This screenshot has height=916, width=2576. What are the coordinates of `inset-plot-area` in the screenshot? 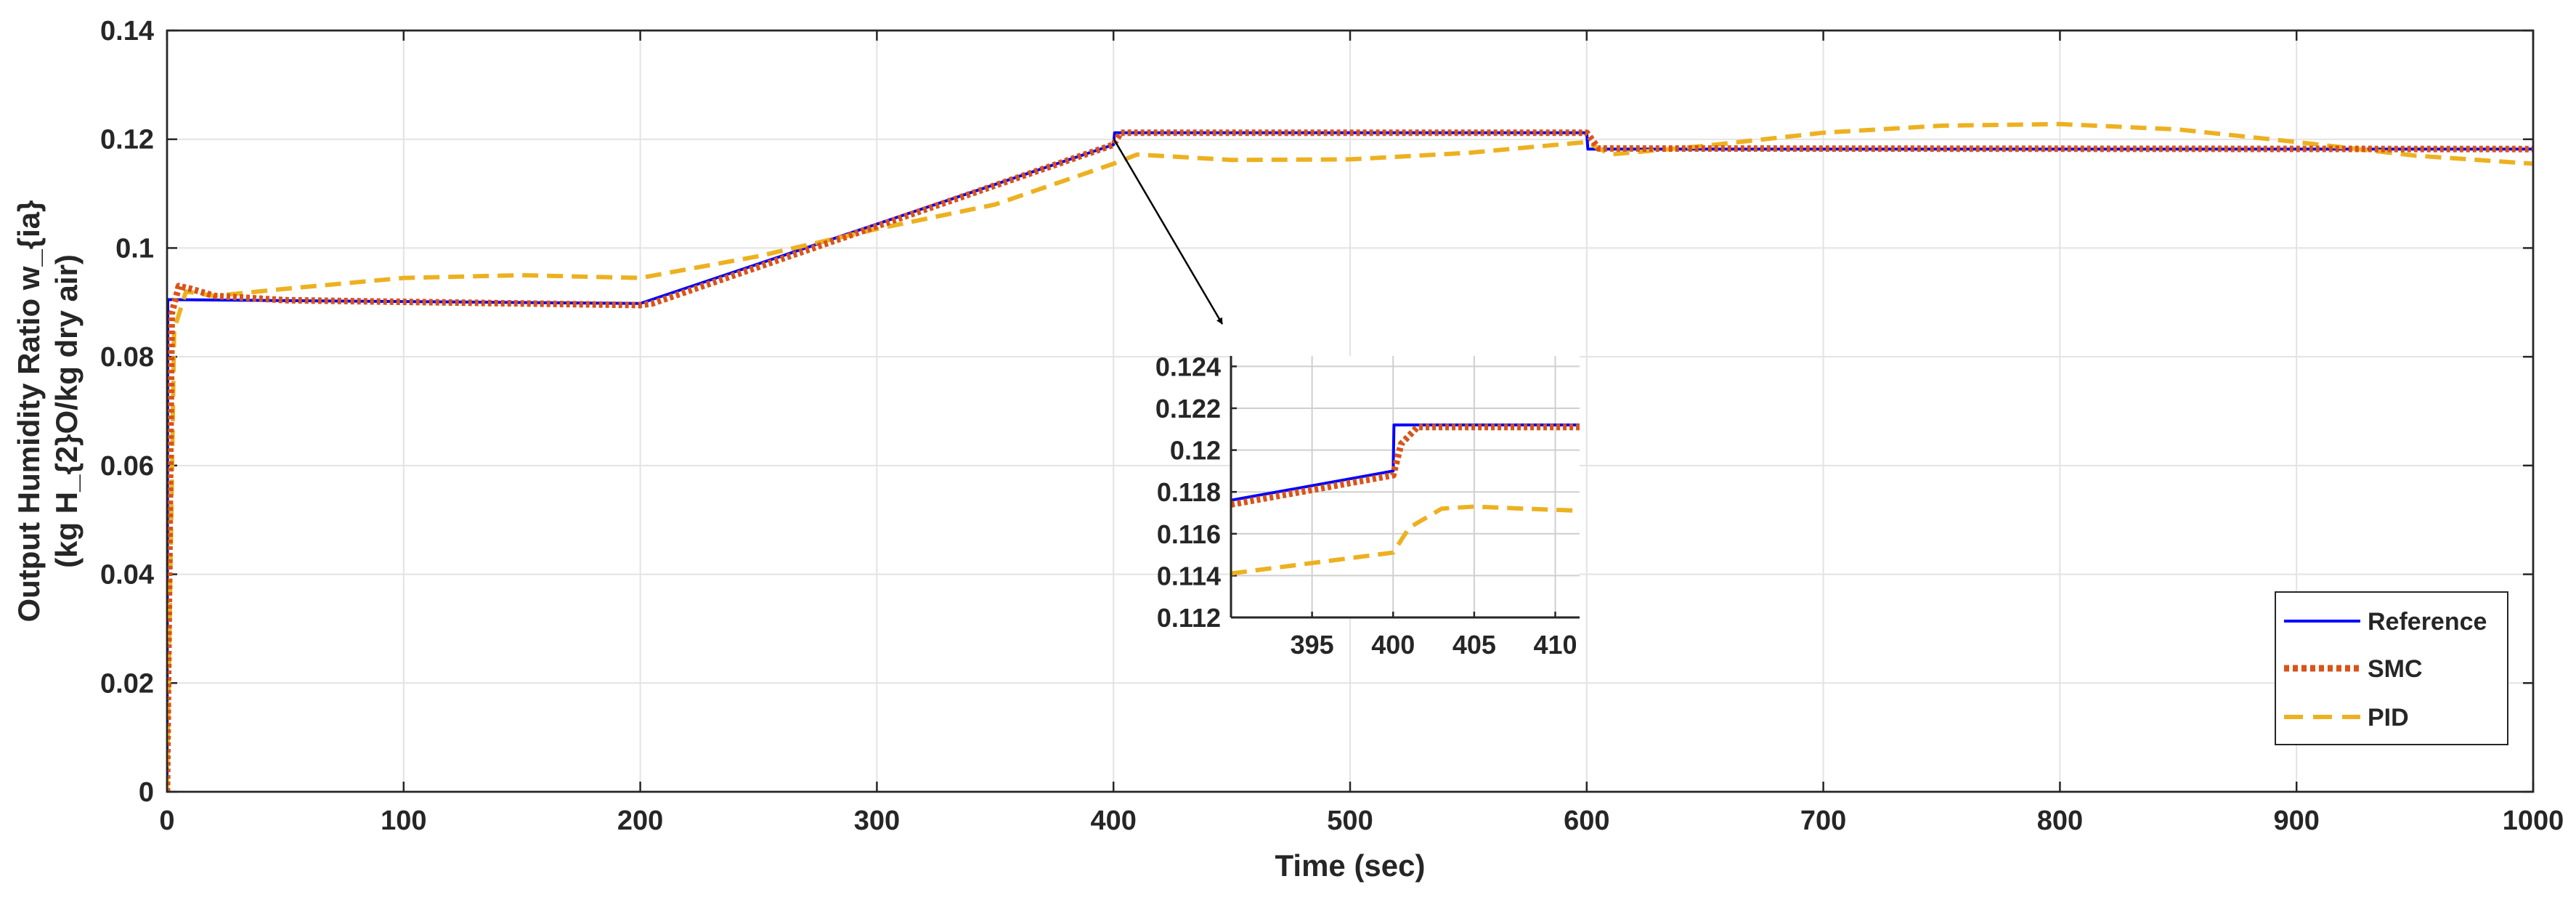 It's located at (1405, 486).